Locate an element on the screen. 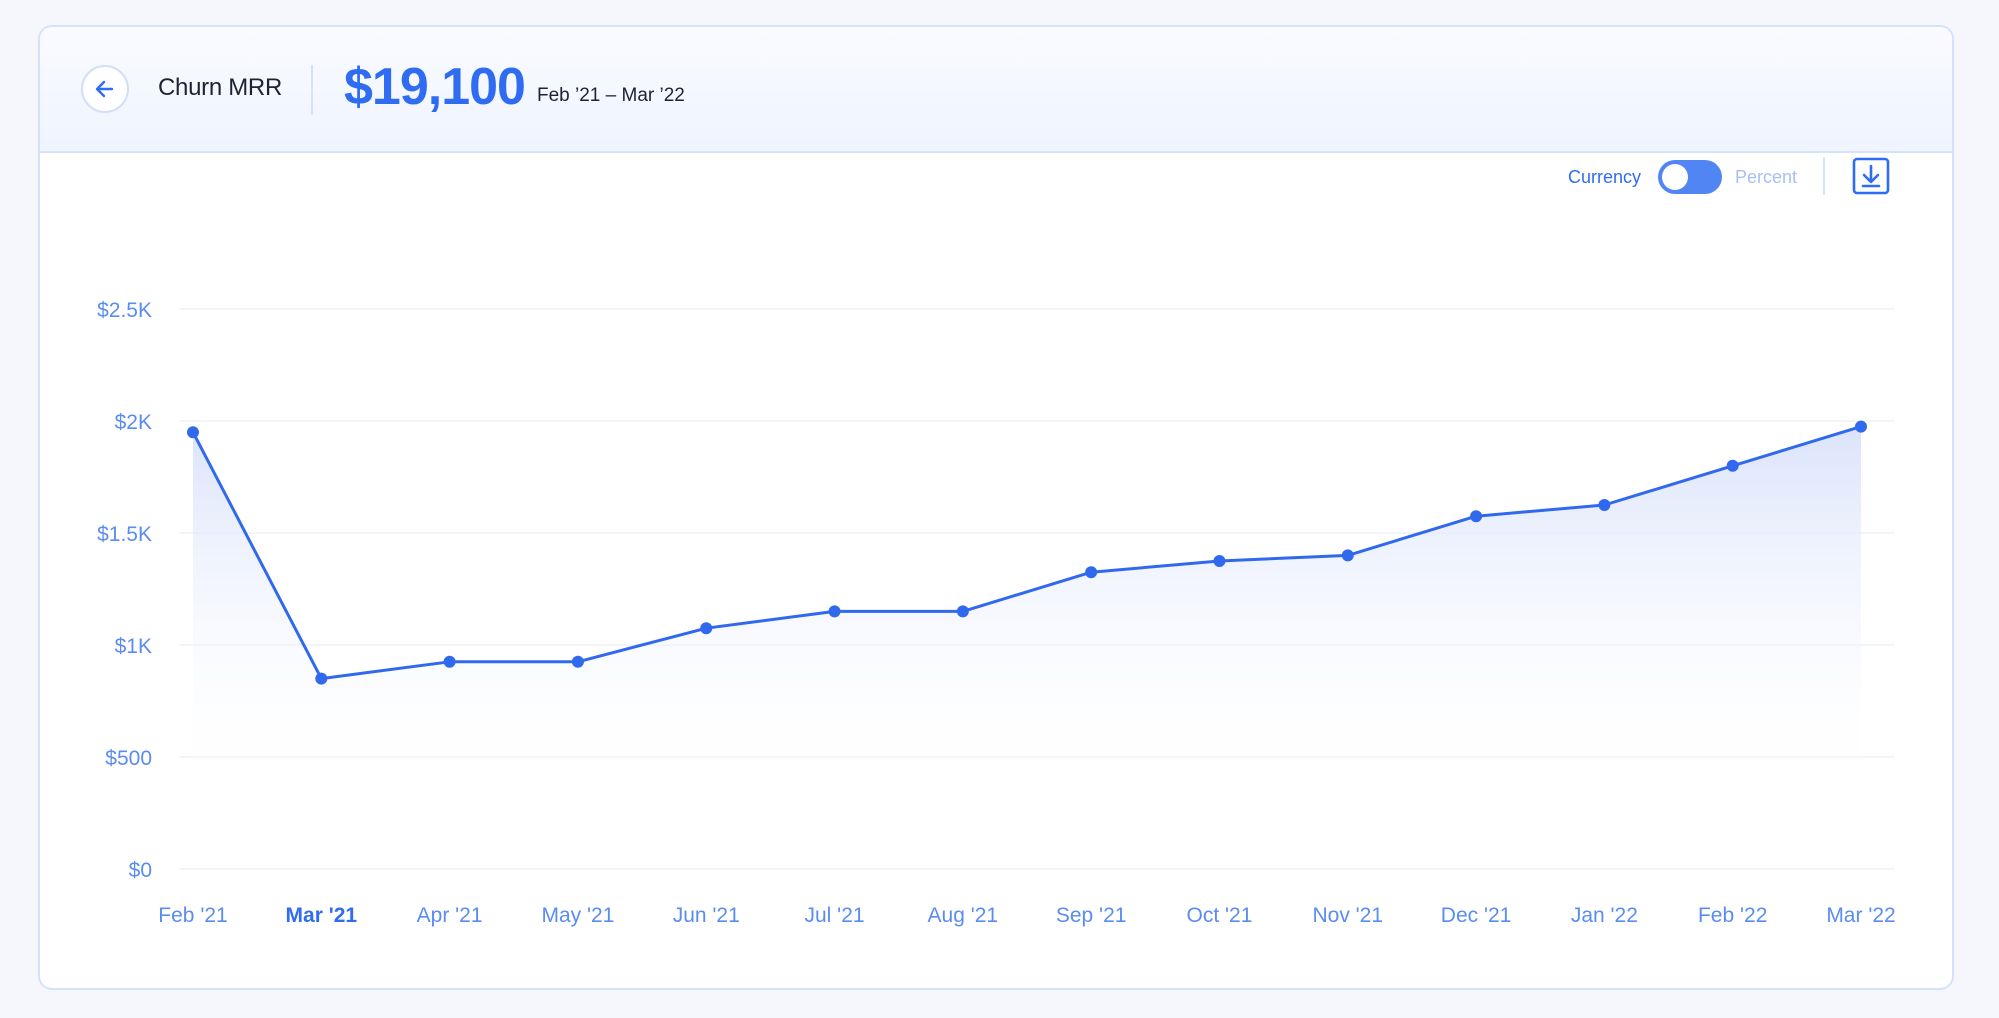 The width and height of the screenshot is (1999, 1018). y-tick-label: $2K is located at coordinates (133, 422).